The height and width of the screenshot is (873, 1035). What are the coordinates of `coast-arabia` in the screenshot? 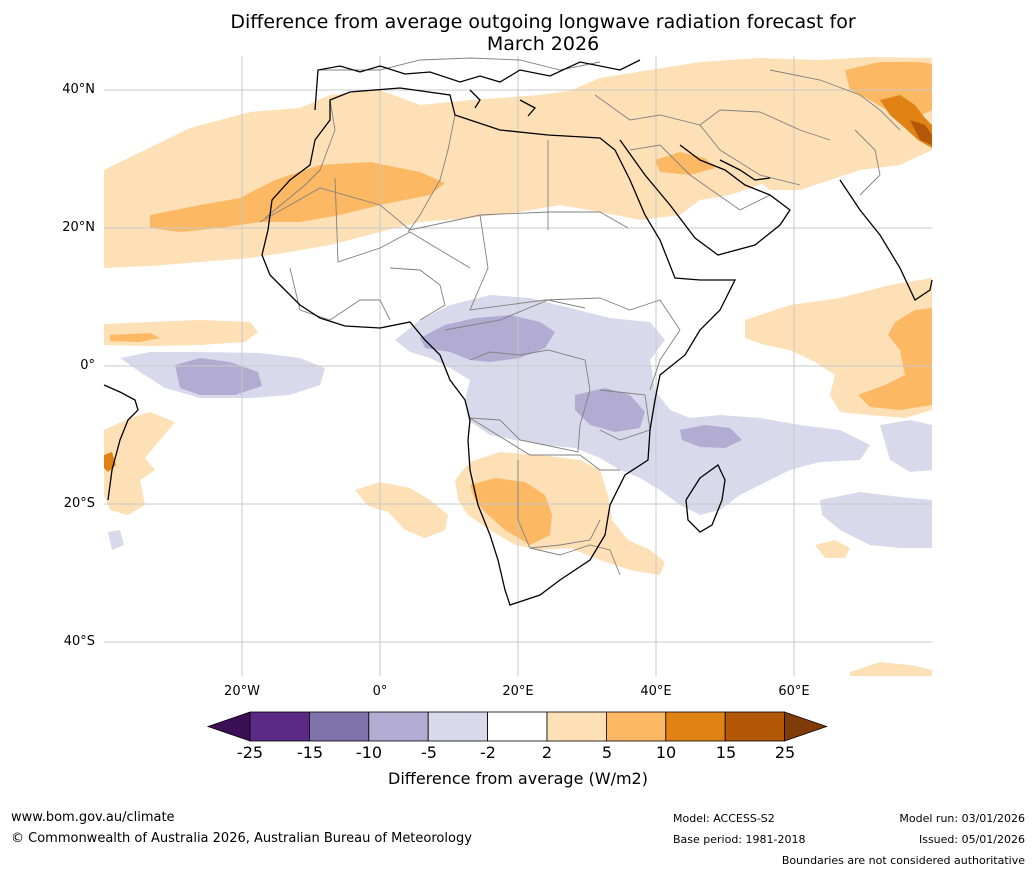 It's located at (705, 197).